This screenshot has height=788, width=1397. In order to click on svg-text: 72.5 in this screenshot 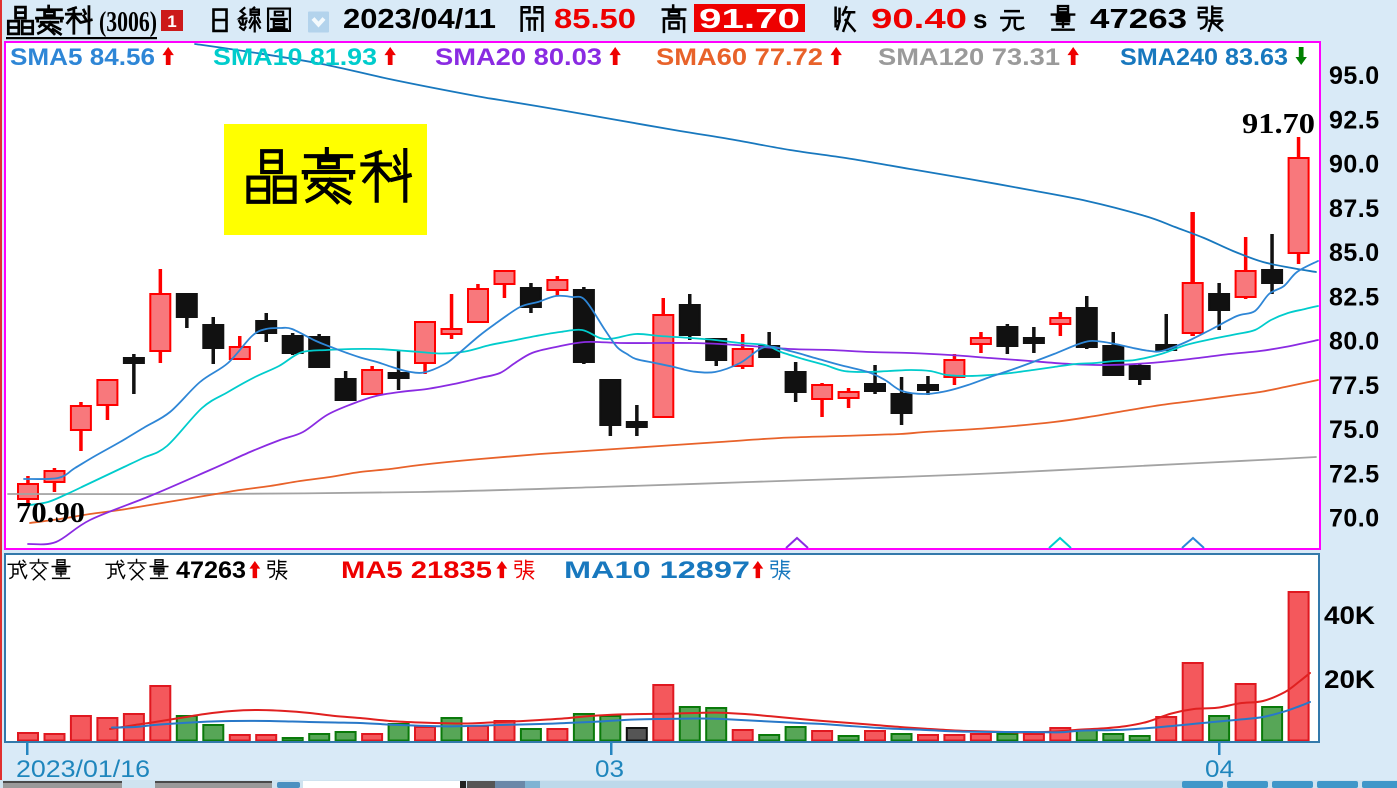, I will do `click(1354, 474)`.